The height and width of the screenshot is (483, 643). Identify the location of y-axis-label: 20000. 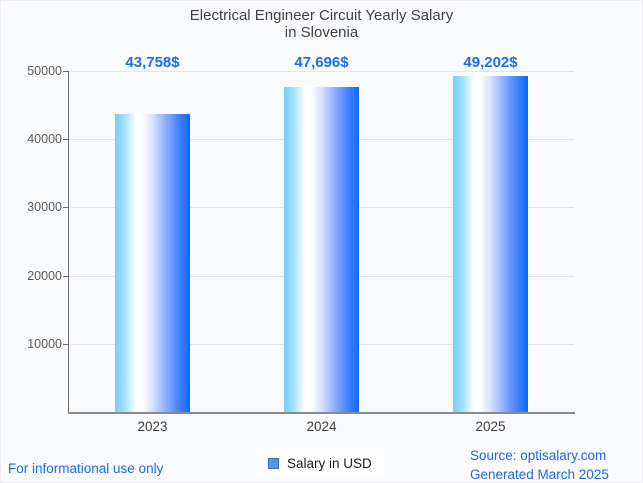
(44, 275).